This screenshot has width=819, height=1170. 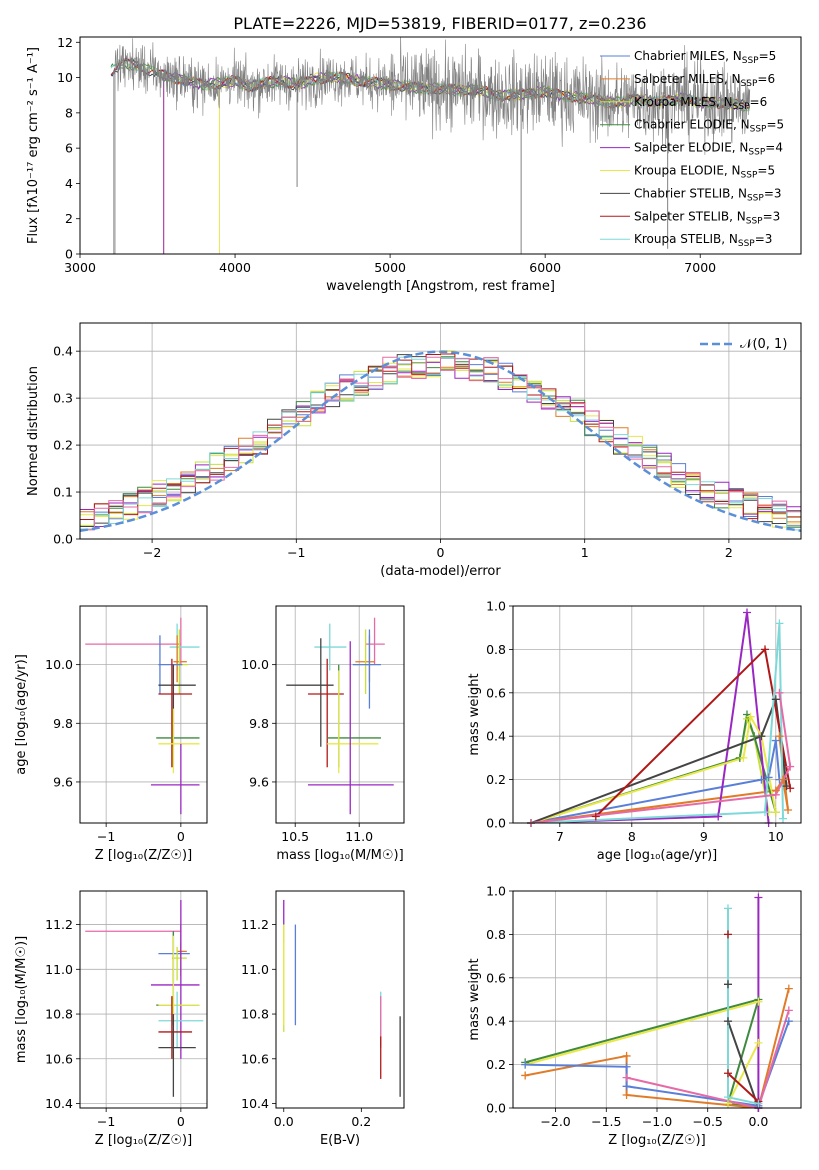 I want to click on x-tick-label: 1, so click(x=585, y=552).